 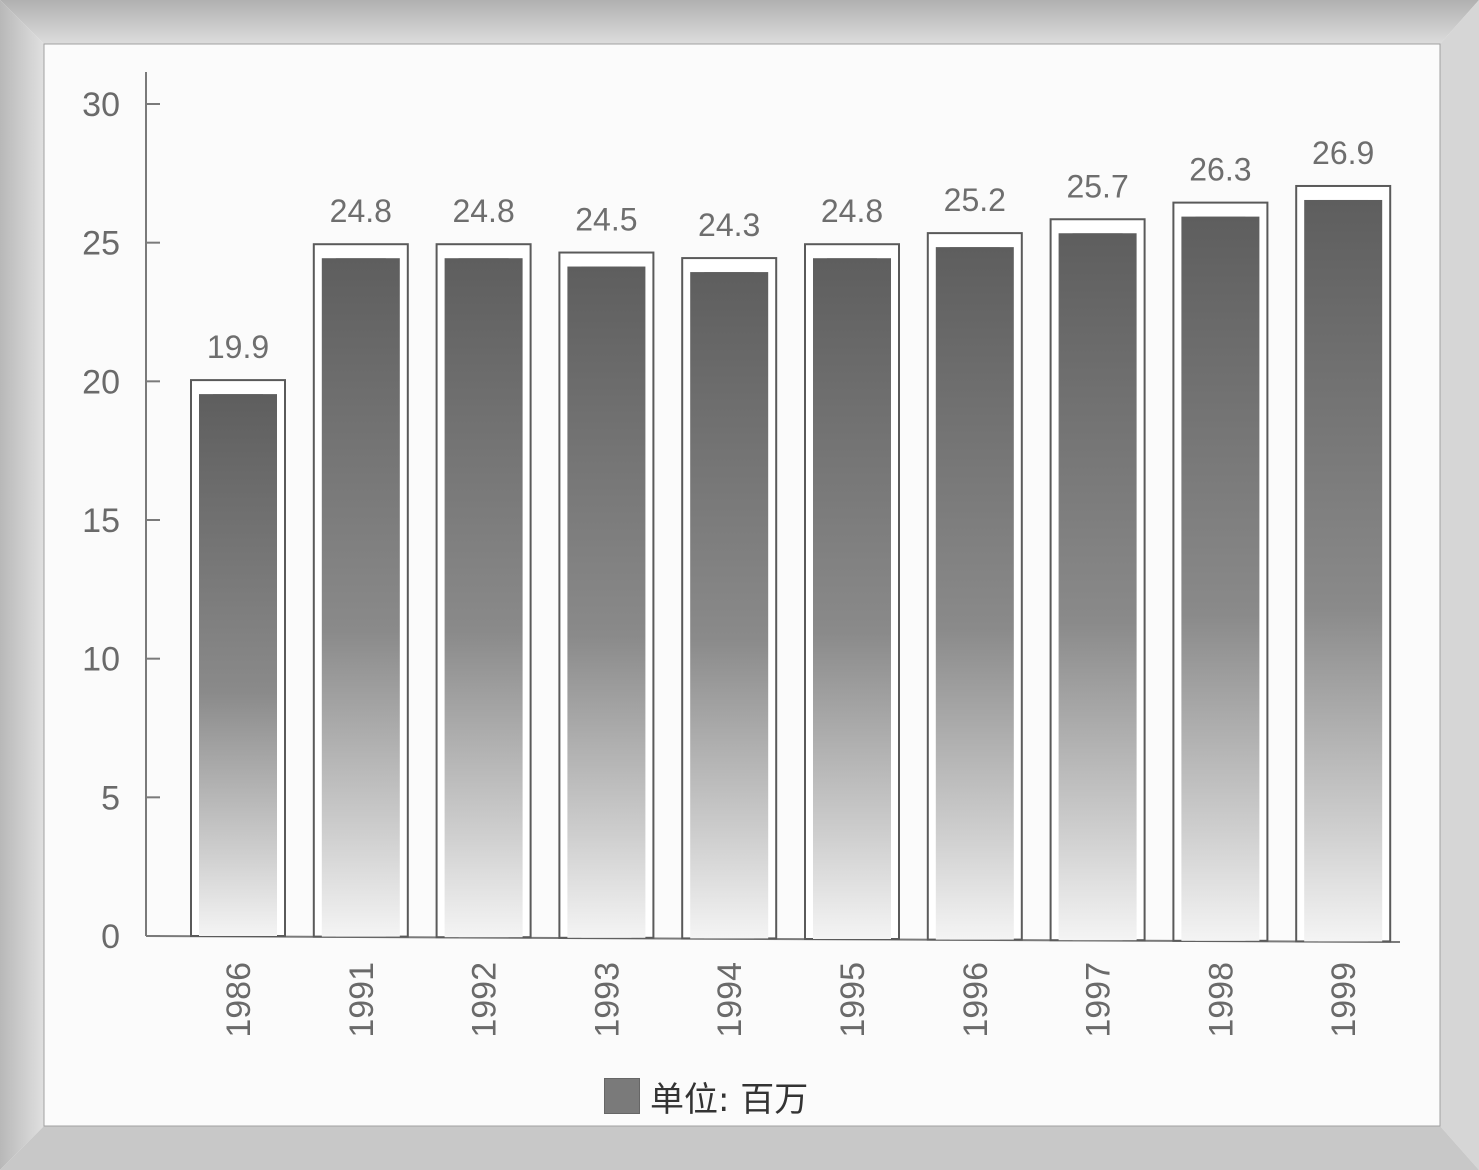 What do you see at coordinates (101, 105) in the screenshot?
I see `y-tick-label: 30` at bounding box center [101, 105].